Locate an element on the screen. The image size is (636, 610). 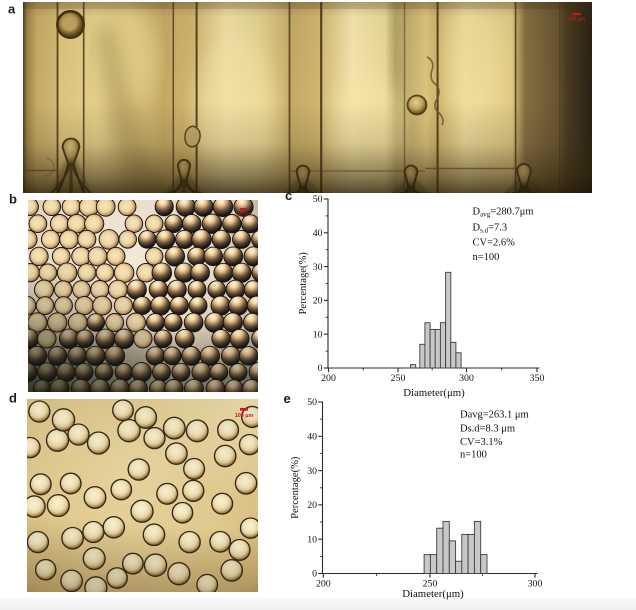
svg-text: Ds.d=8.3 μm is located at coordinates (487, 429).